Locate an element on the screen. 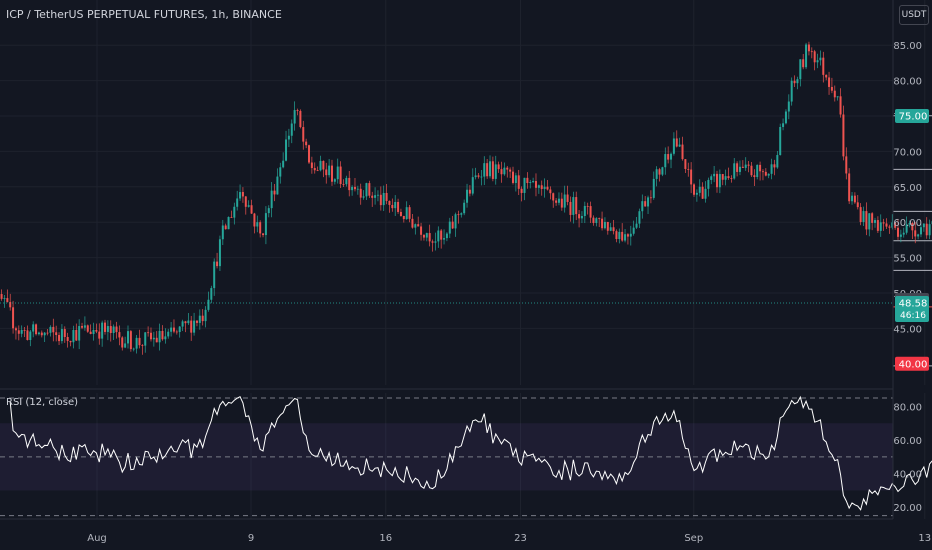 The width and height of the screenshot is (932, 550). rsi-indicator-title: RSI (12, close) is located at coordinates (42, 402).